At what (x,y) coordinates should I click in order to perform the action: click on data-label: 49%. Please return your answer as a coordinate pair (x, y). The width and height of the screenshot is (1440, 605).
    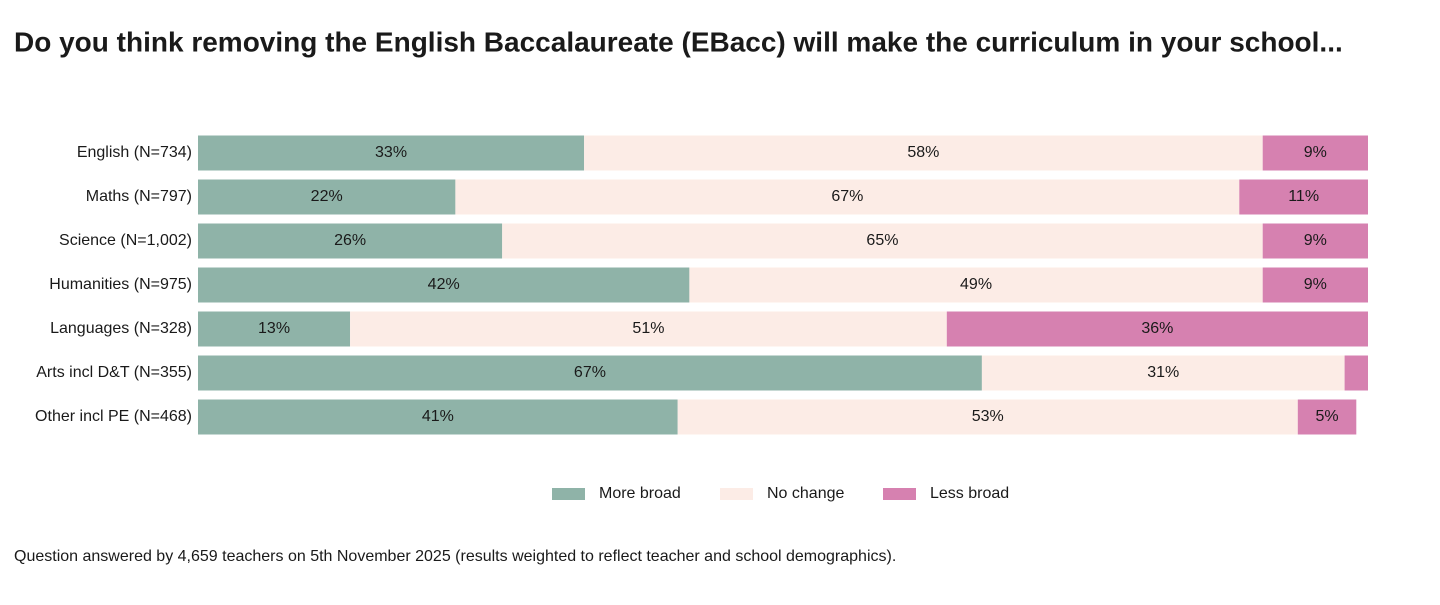
    Looking at the image, I should click on (976, 284).